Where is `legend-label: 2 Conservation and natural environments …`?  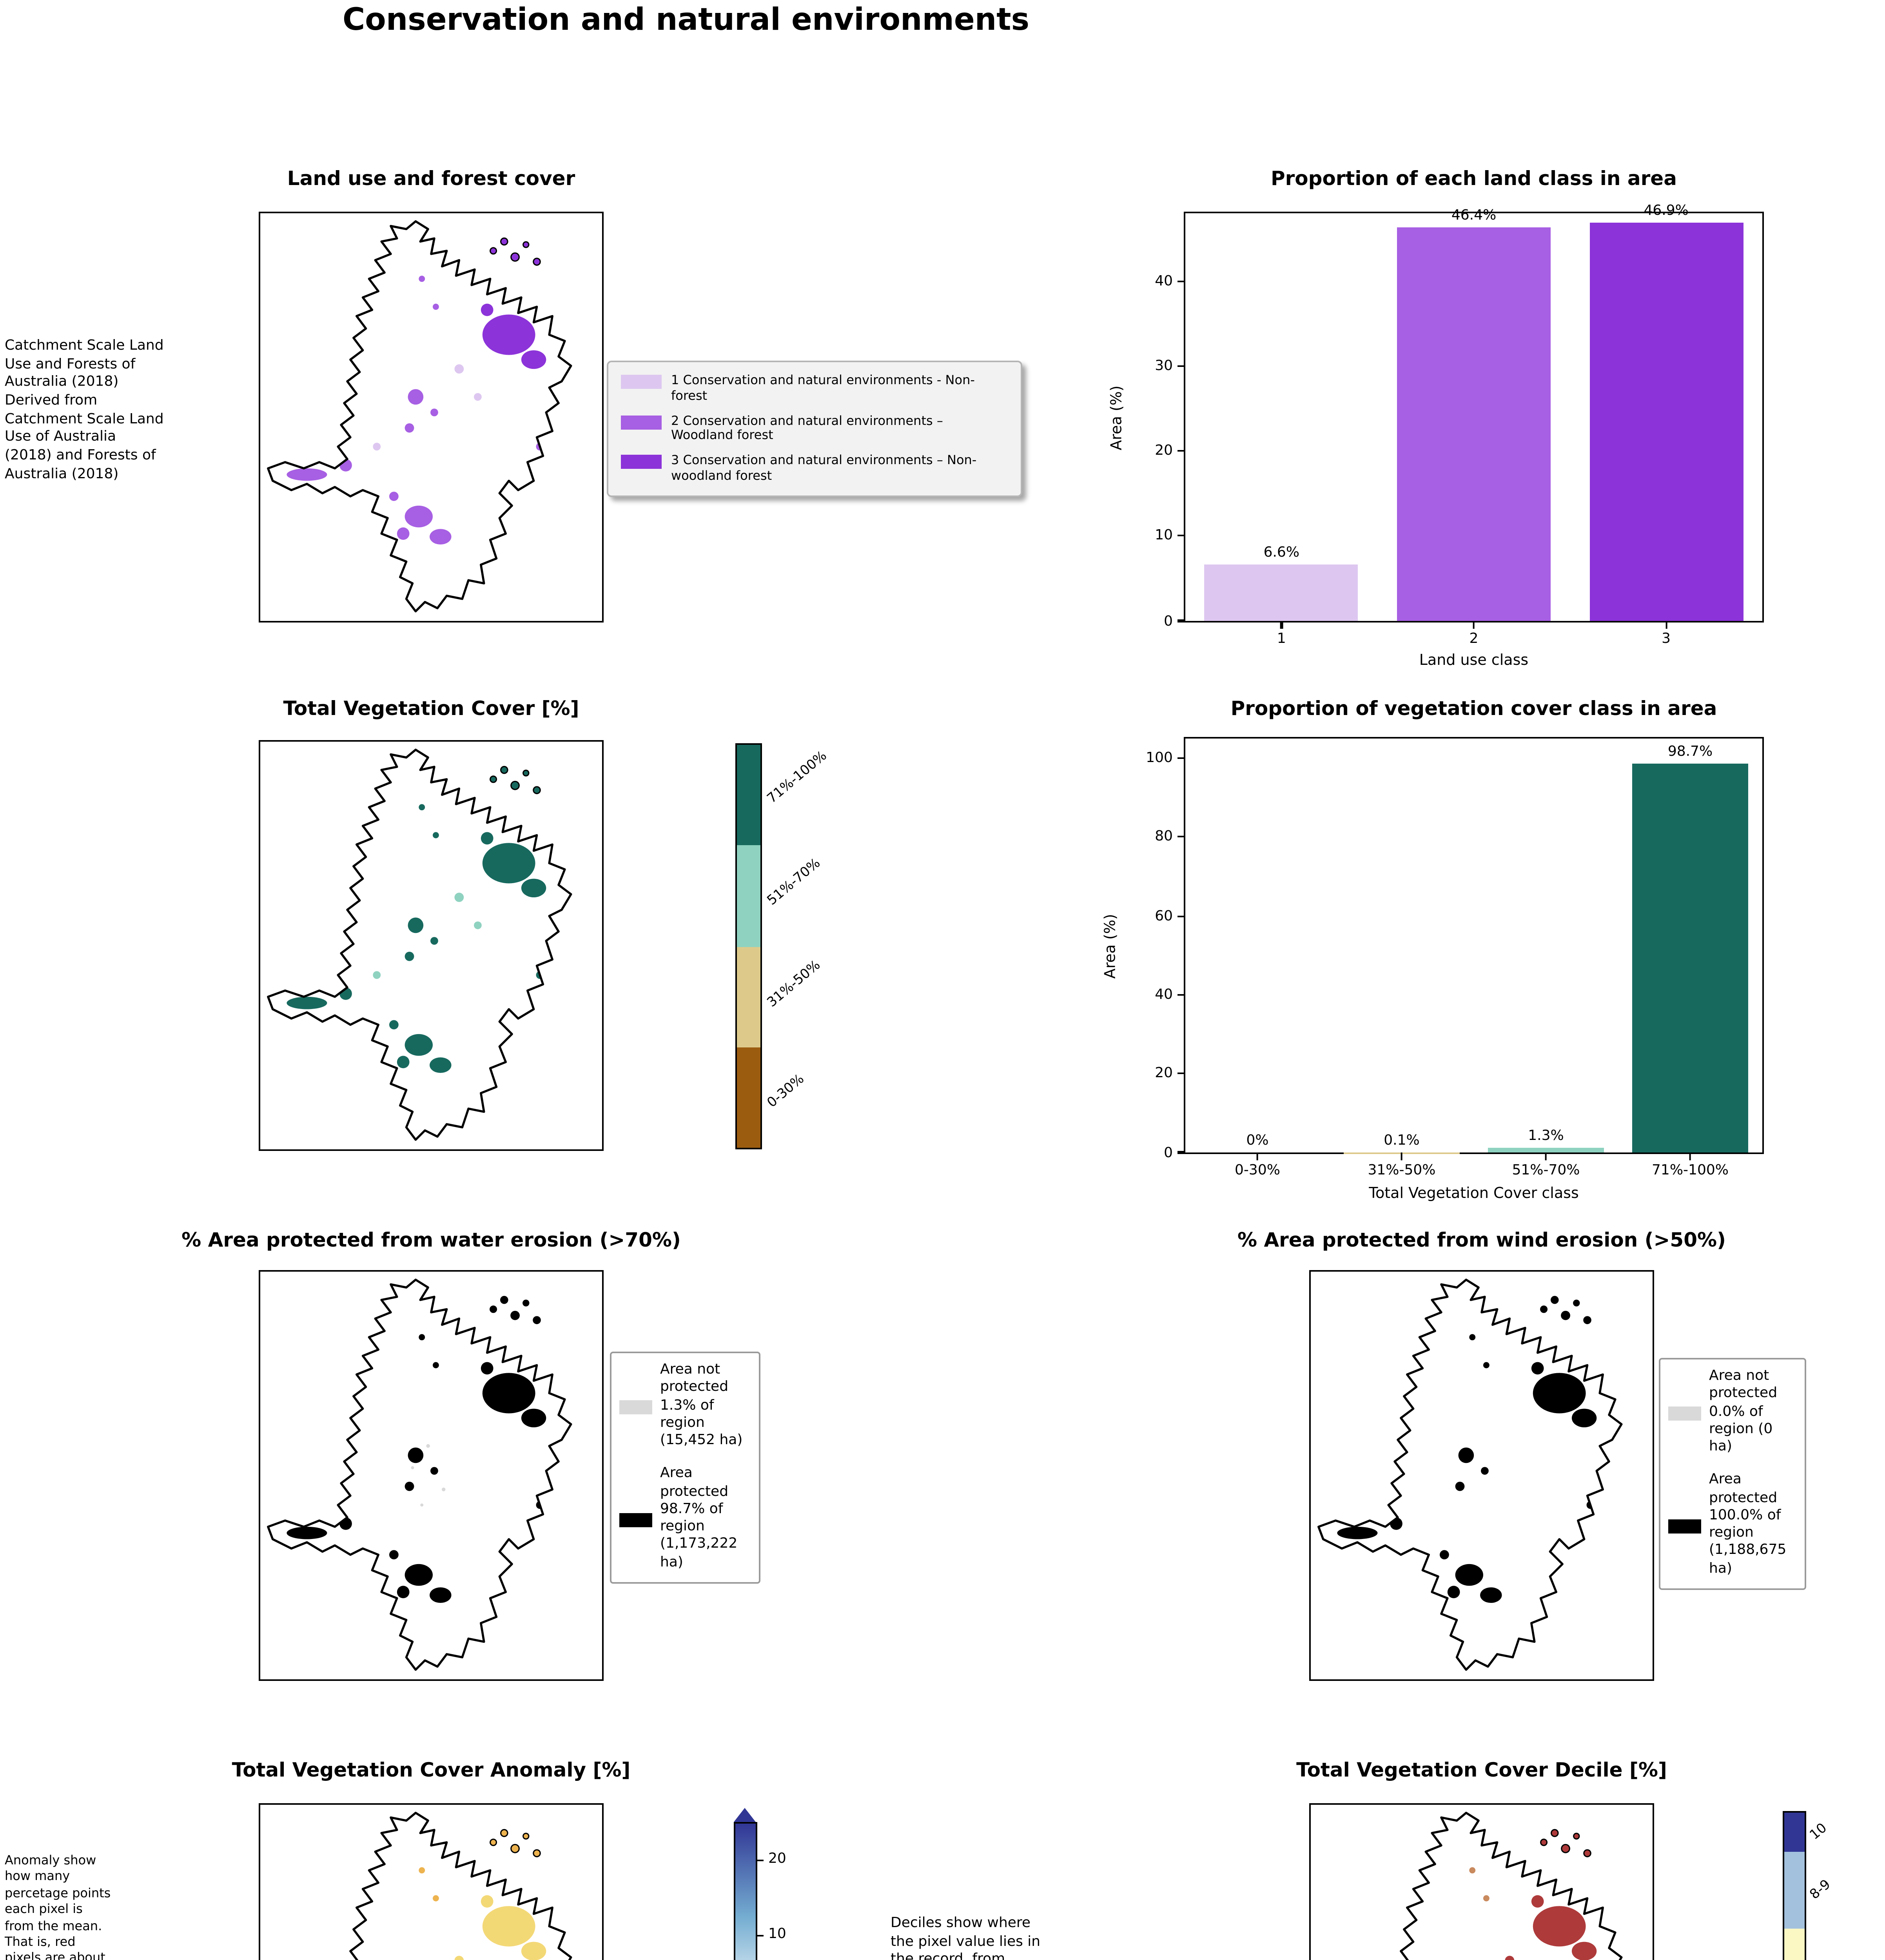 legend-label: 2 Conservation and natural environments … is located at coordinates (807, 428).